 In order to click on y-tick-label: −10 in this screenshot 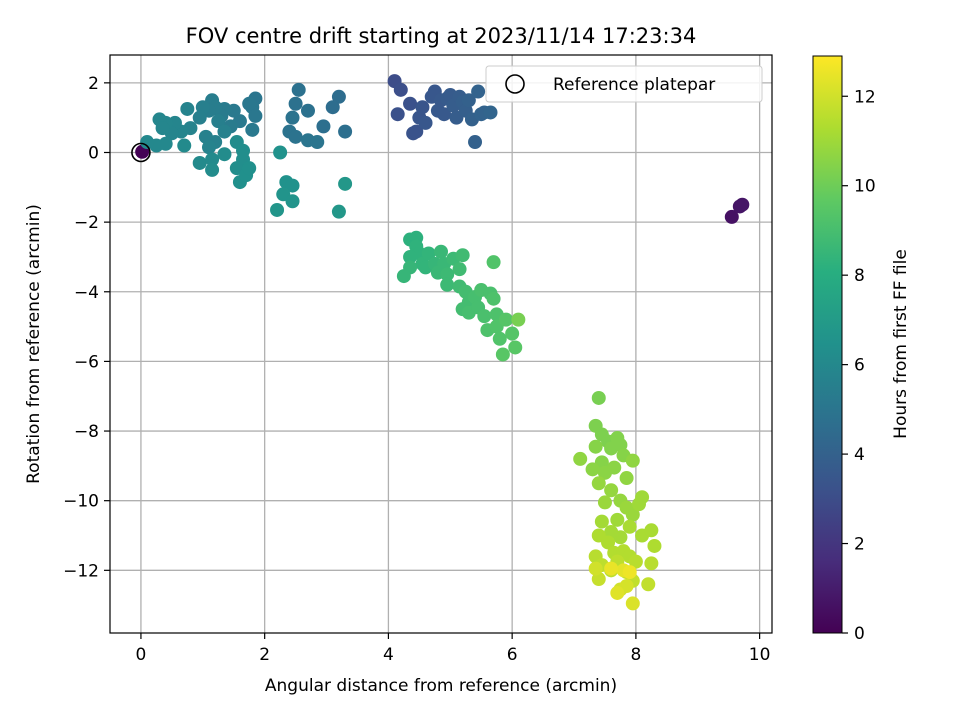, I will do `click(81, 502)`.